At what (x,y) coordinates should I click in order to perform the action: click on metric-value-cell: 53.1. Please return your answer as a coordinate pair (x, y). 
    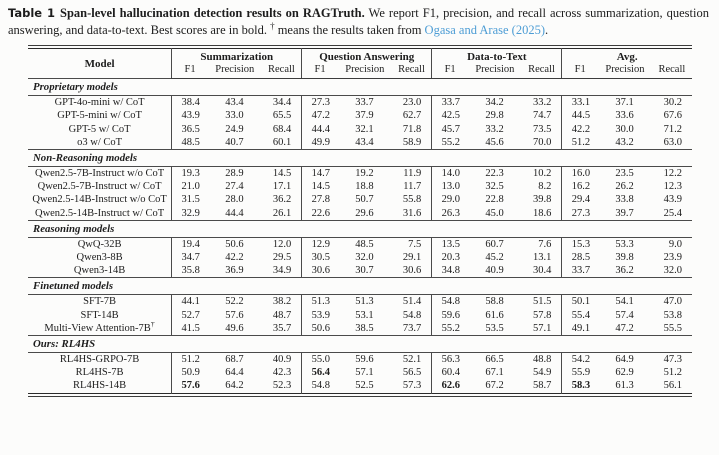
    Looking at the image, I should click on (364, 315).